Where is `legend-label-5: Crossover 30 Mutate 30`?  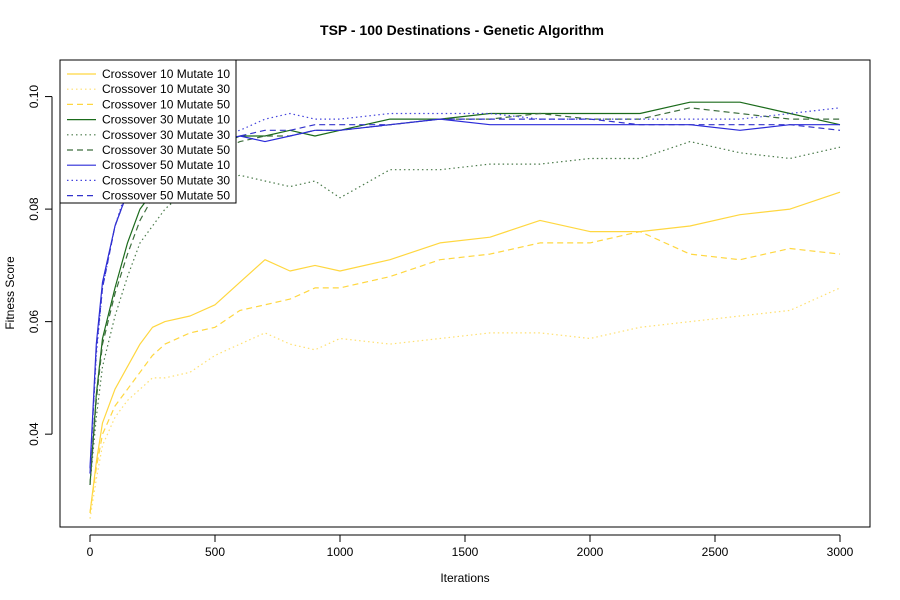 legend-label-5: Crossover 30 Mutate 30 is located at coordinates (166, 135).